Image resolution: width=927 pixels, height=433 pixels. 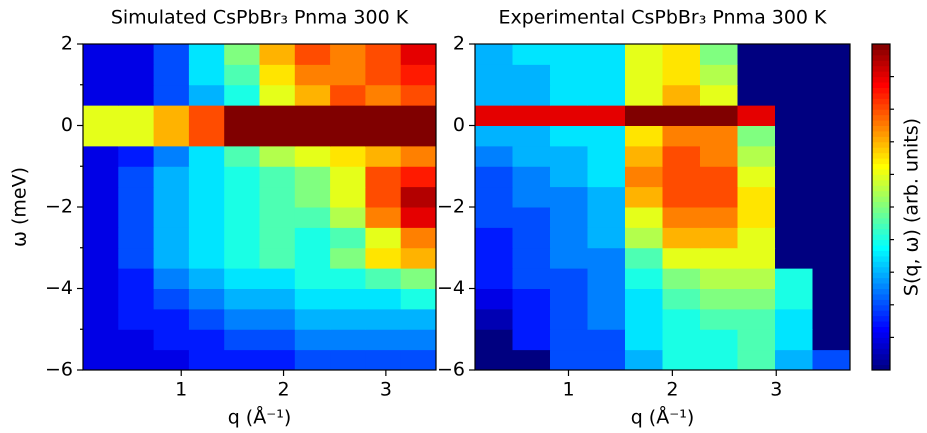 I want to click on y-tick-label: 2, so click(x=67, y=44).